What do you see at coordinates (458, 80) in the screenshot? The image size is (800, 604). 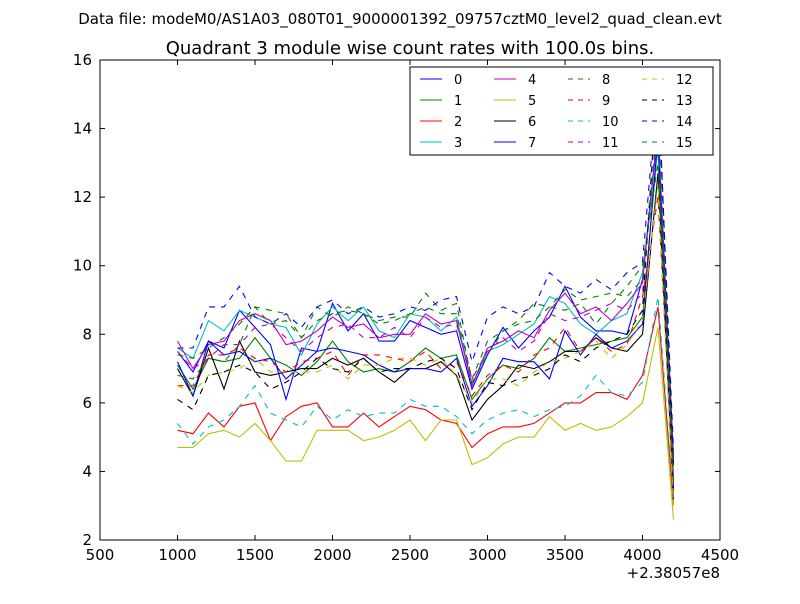 I see `legend-label-0: 0` at bounding box center [458, 80].